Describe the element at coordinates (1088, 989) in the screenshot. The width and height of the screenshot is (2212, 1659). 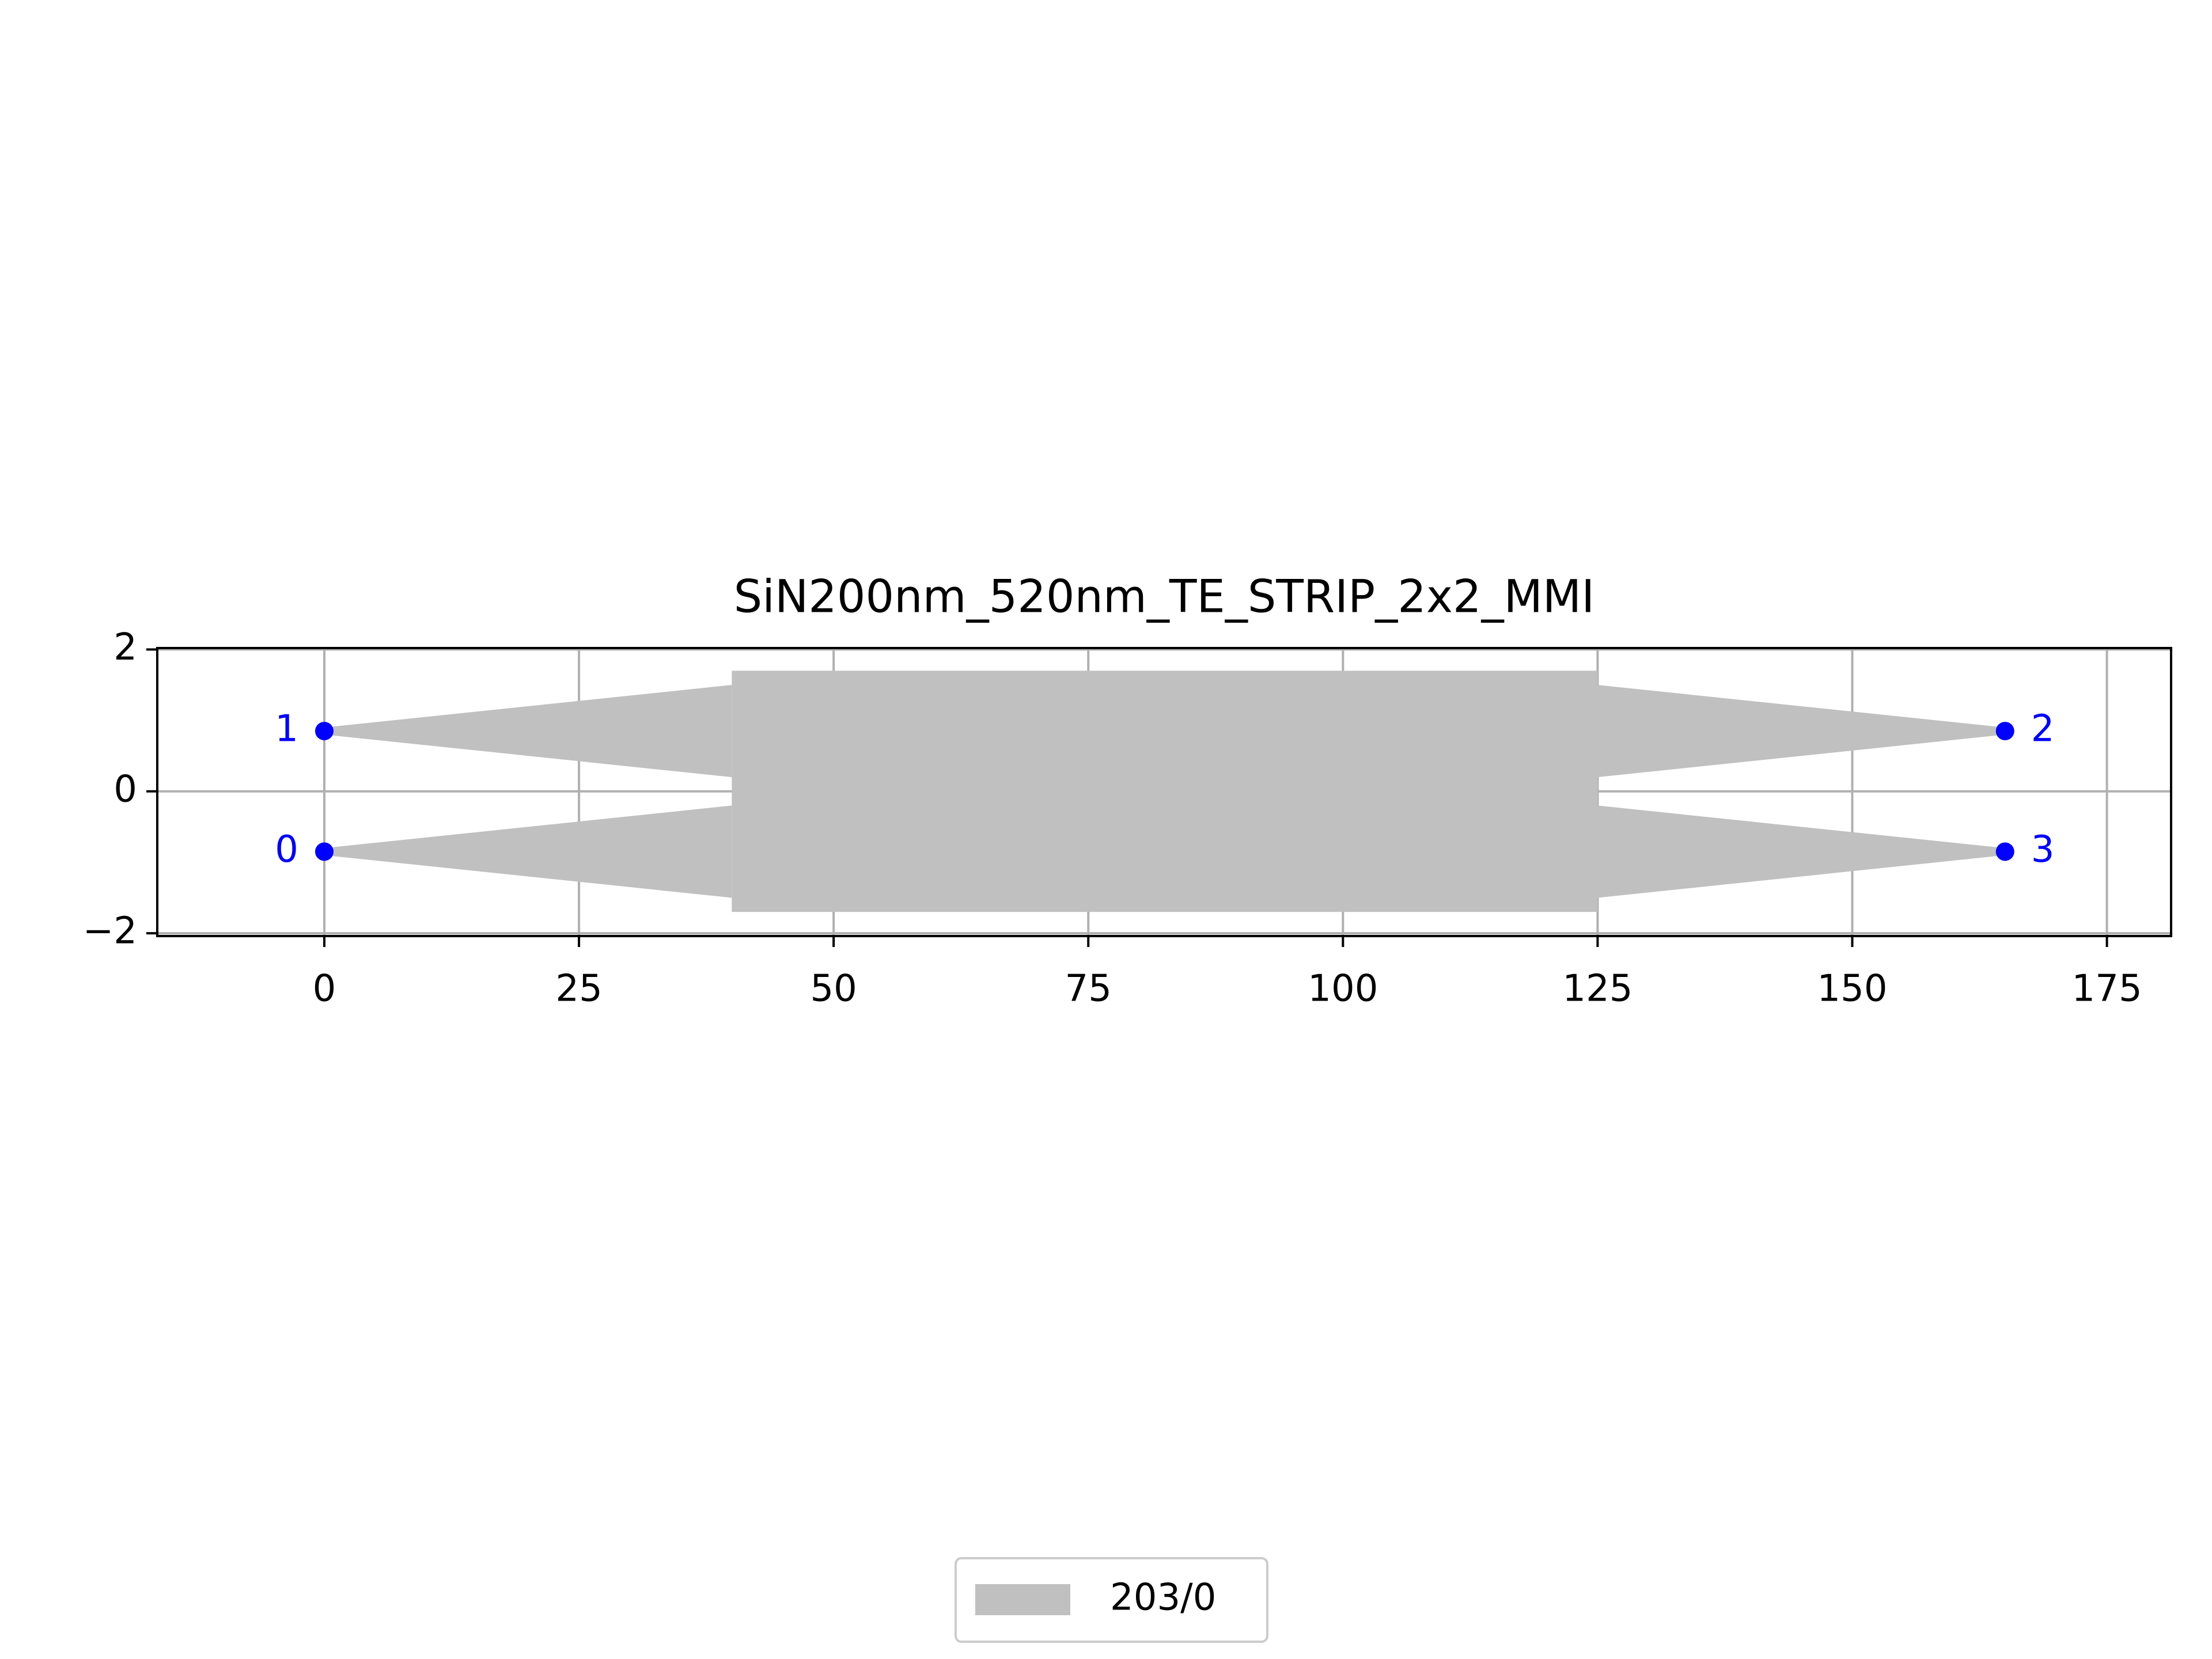
I see `x-tick-label: 75` at that location.